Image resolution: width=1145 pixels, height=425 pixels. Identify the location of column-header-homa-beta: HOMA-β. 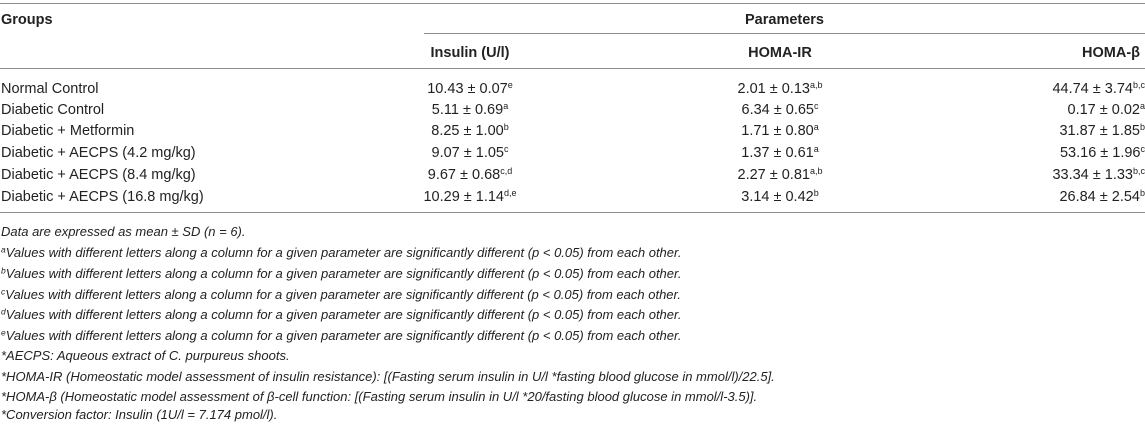
(1111, 53).